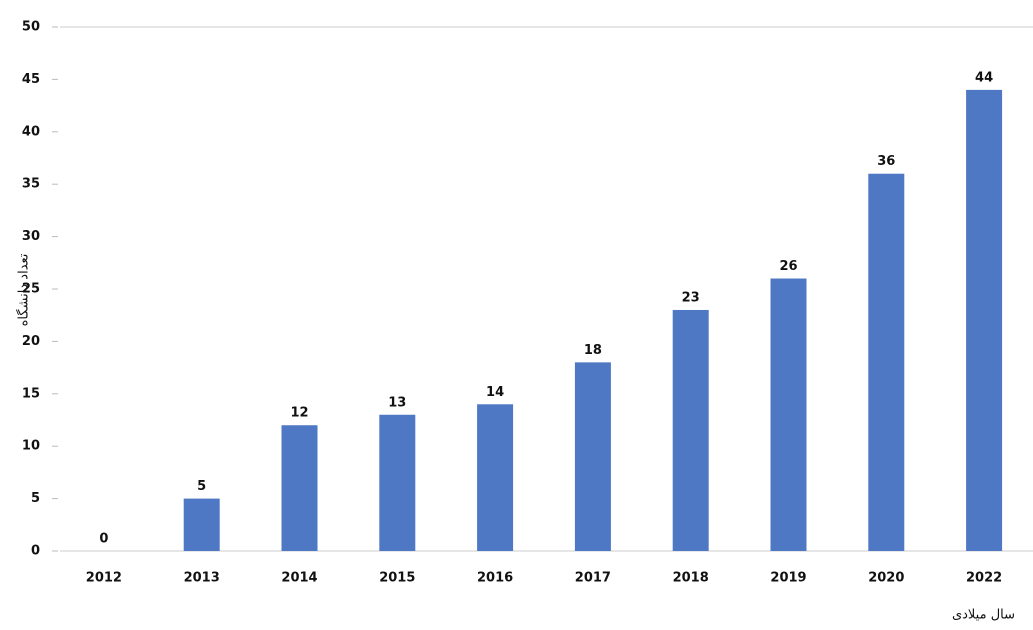  Describe the element at coordinates (886, 161) in the screenshot. I see `value-label: 36` at that location.